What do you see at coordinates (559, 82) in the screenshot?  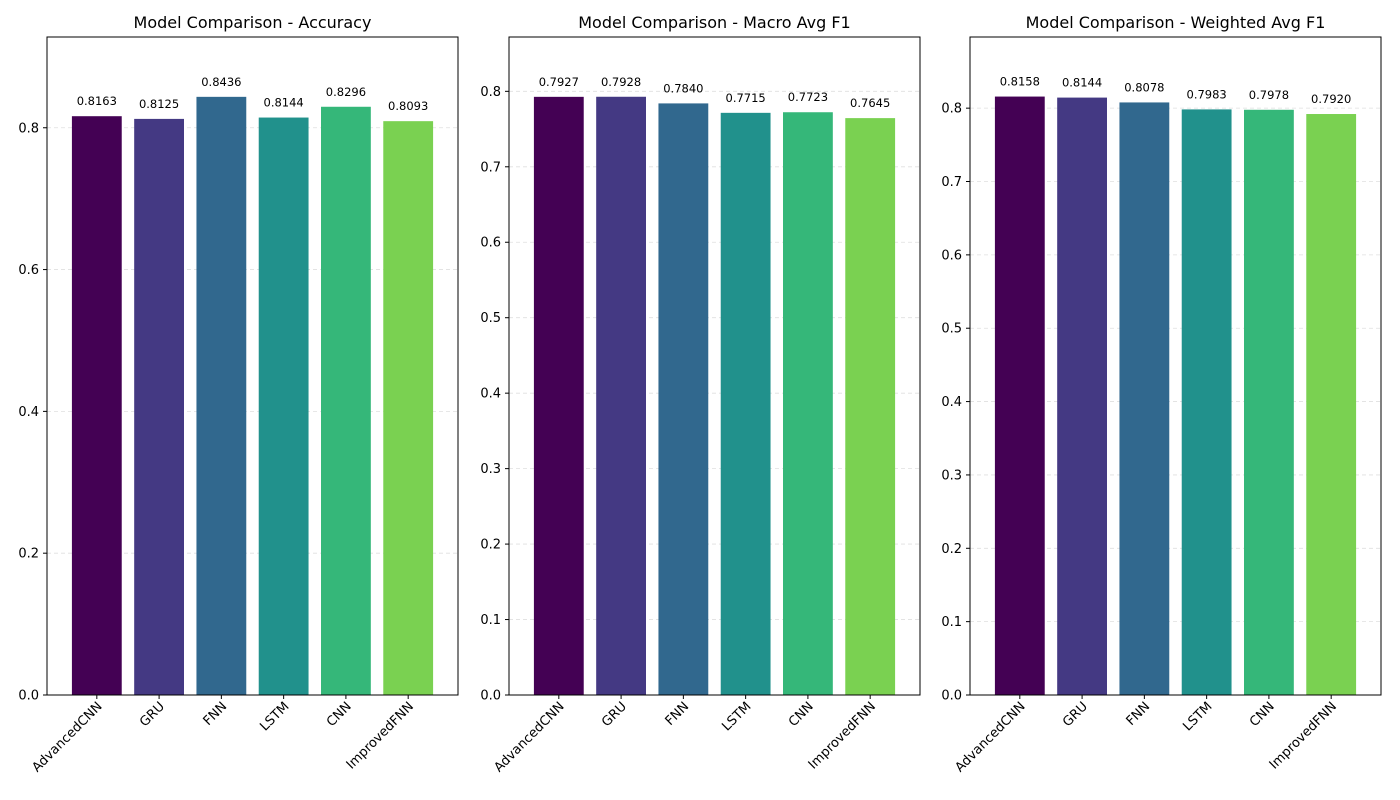 I see `data-label-advancedcnn: 0.7927` at bounding box center [559, 82].